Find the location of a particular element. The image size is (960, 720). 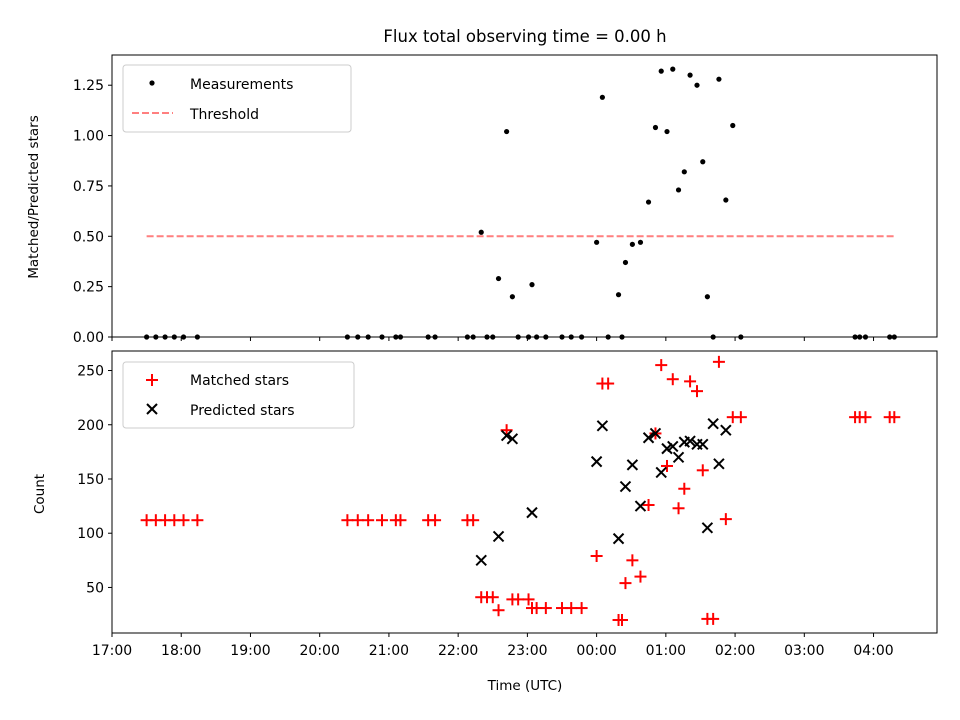

y-tick-label: 150 is located at coordinates (90, 480).